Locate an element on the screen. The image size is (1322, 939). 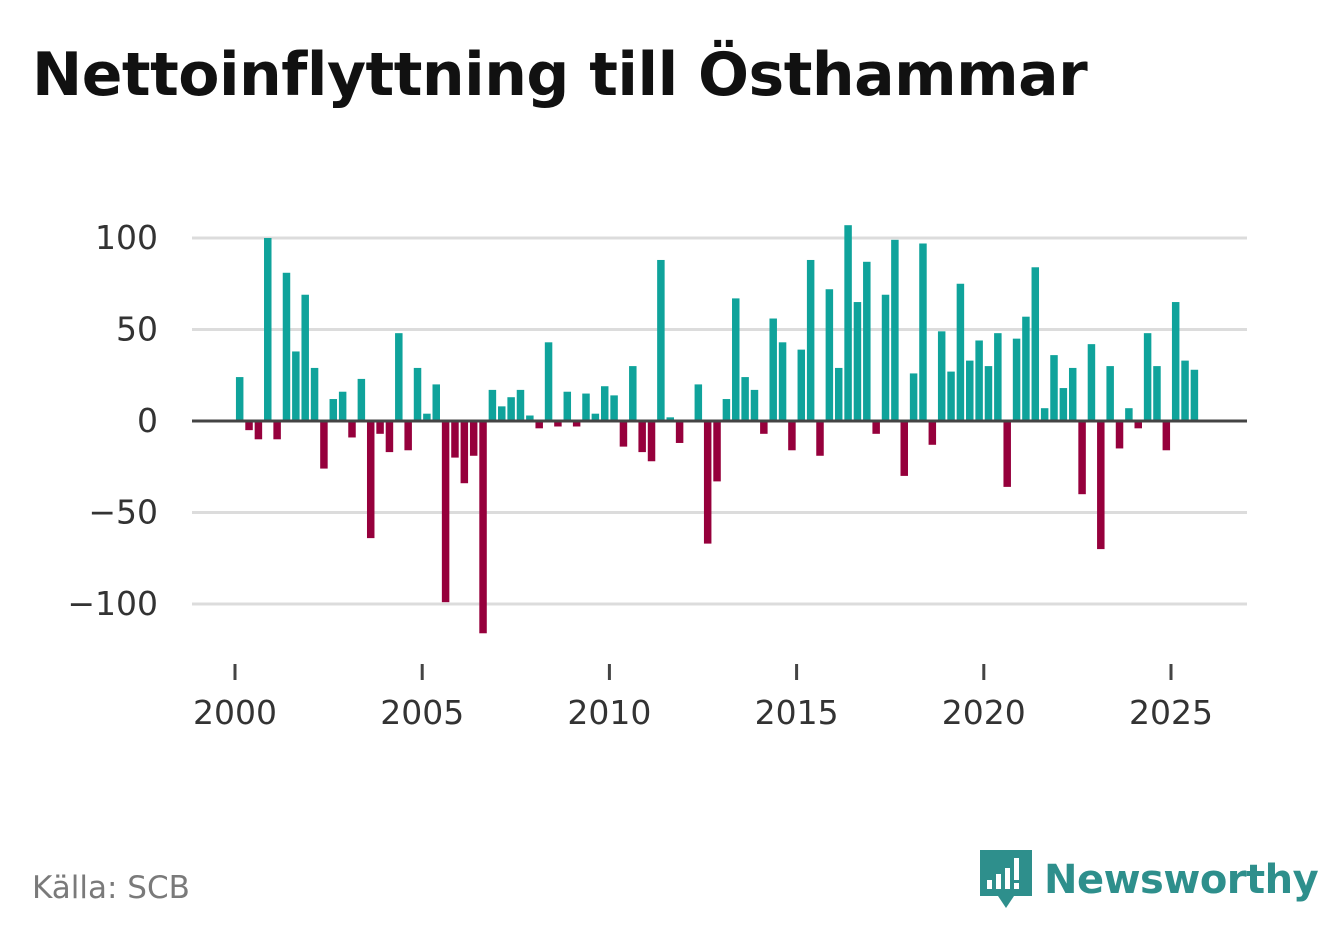
y-tick-label: −50 is located at coordinates (123, 512).